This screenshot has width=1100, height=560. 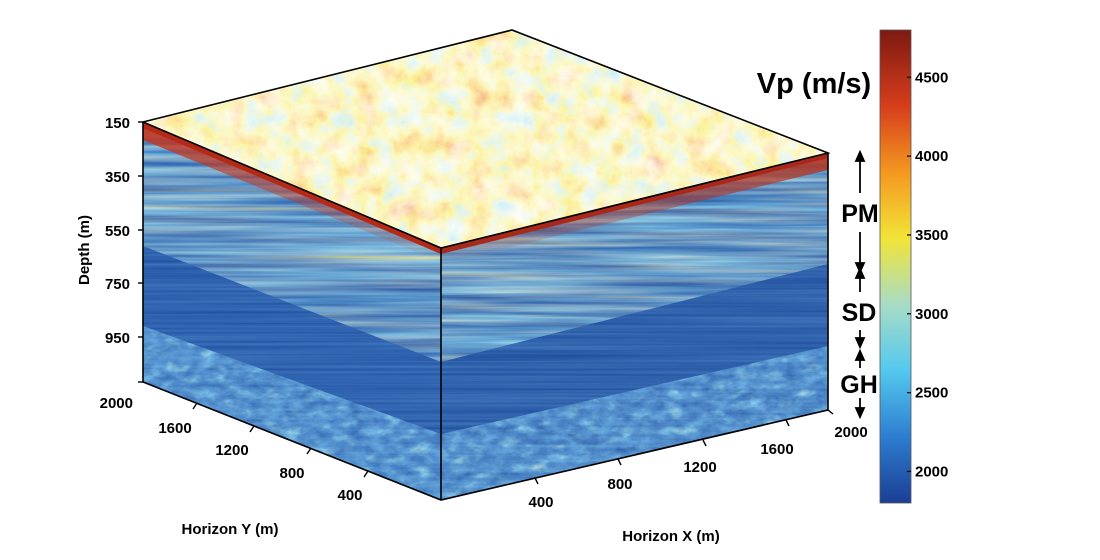 What do you see at coordinates (140, 252) in the screenshot?
I see `depth-axis-ticks` at bounding box center [140, 252].